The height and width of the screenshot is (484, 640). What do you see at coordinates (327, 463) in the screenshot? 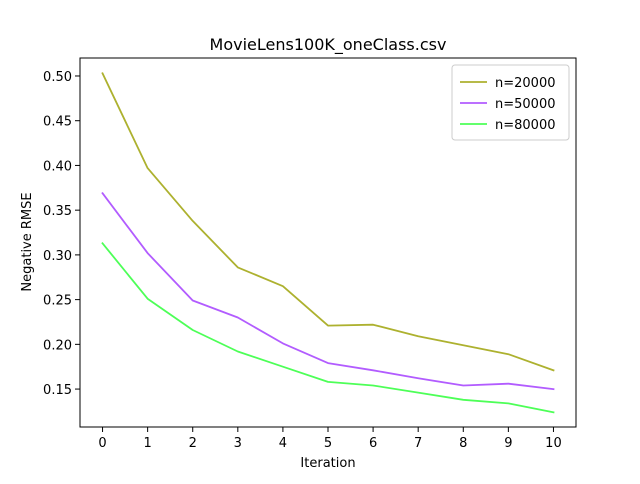
I see `x-axis-label: Iteration` at bounding box center [327, 463].